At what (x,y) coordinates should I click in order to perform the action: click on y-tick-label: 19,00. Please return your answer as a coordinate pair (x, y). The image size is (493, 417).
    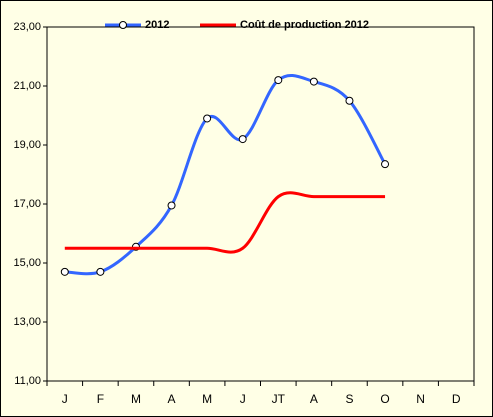
    Looking at the image, I should click on (27, 145).